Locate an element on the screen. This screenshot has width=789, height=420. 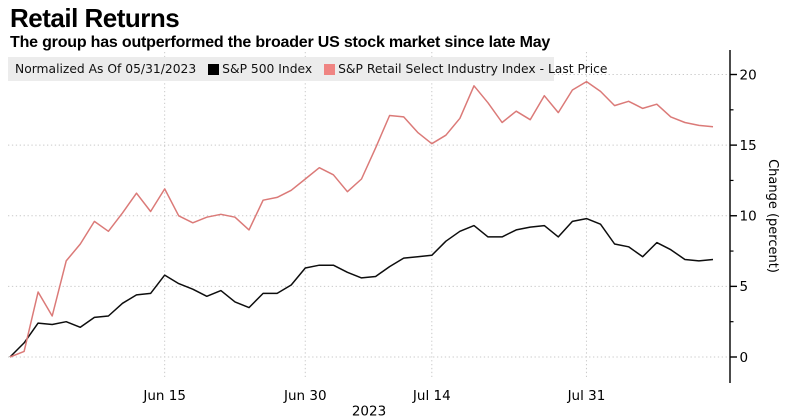
y-tick-label: 10 is located at coordinates (748, 217).